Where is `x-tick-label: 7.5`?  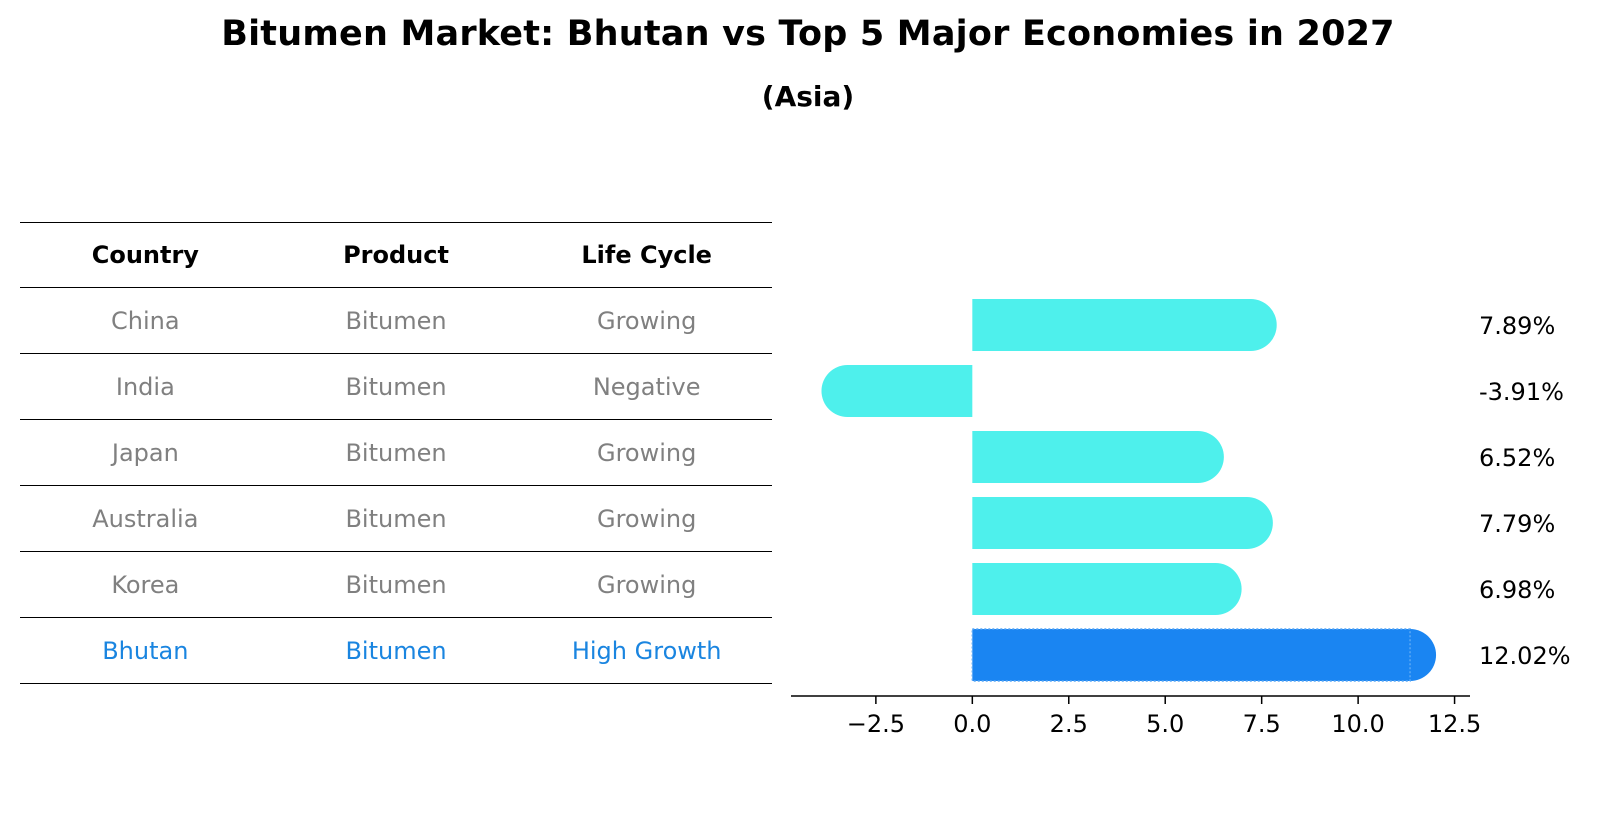
x-tick-label: 7.5 is located at coordinates (1262, 724).